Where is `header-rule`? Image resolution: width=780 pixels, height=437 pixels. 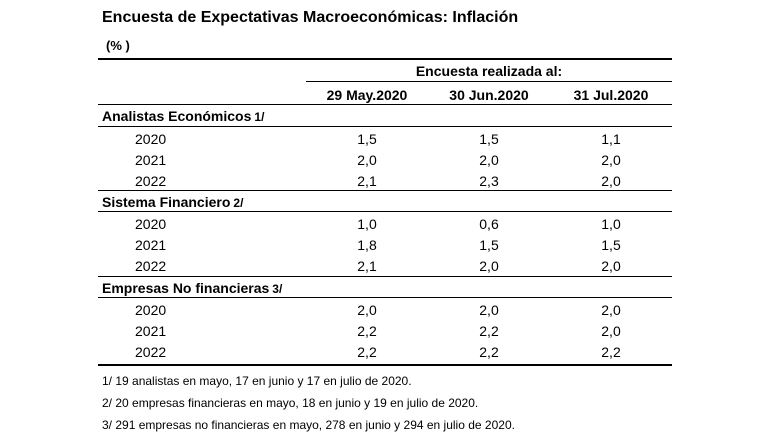 header-rule is located at coordinates (385, 104).